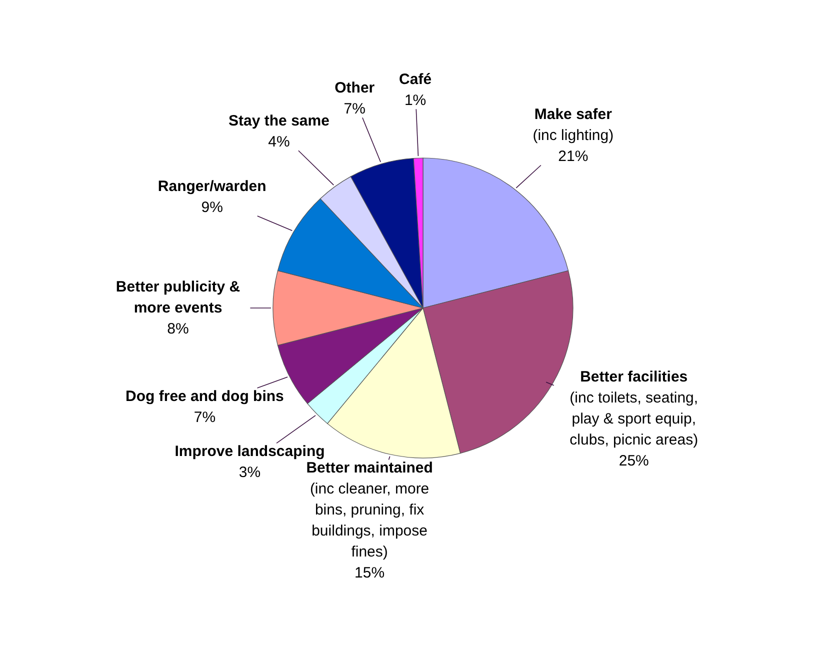  Describe the element at coordinates (279, 142) in the screenshot. I see `data-label: 4%` at that location.